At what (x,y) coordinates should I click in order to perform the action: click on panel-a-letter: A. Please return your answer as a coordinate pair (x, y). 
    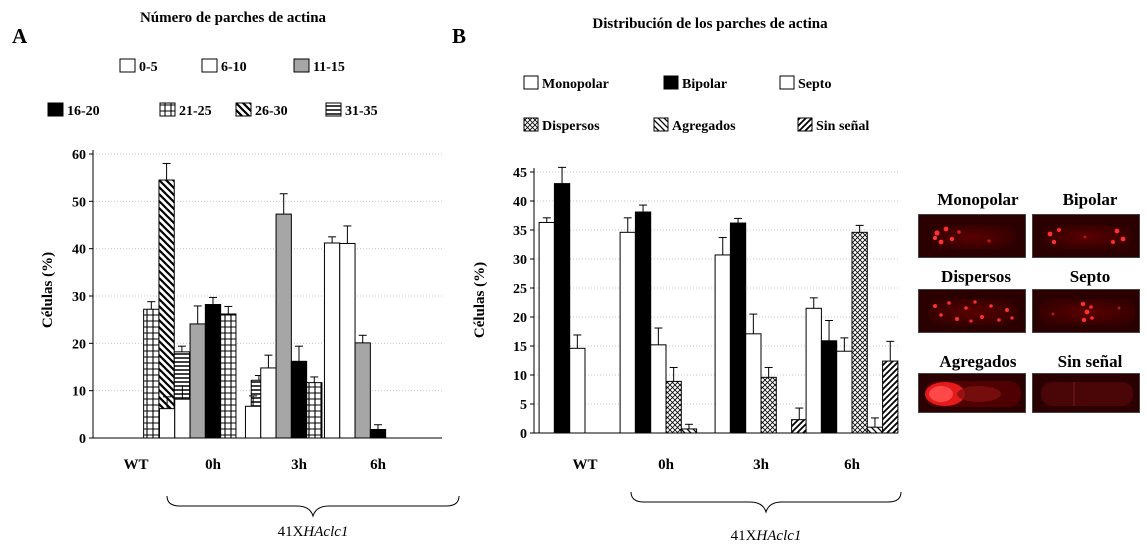
    Looking at the image, I should click on (20, 36).